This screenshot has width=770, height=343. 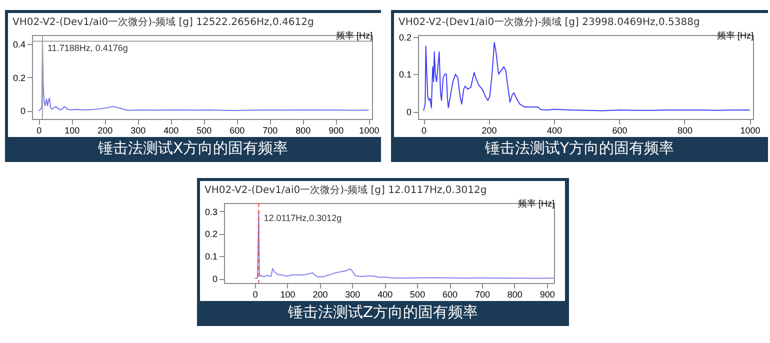 I want to click on chart-subtitle: VH02-V2-(Dev1/ai0一次微分)-频域 [g] 12.0117Hz,0.3012g, so click(x=345, y=190).